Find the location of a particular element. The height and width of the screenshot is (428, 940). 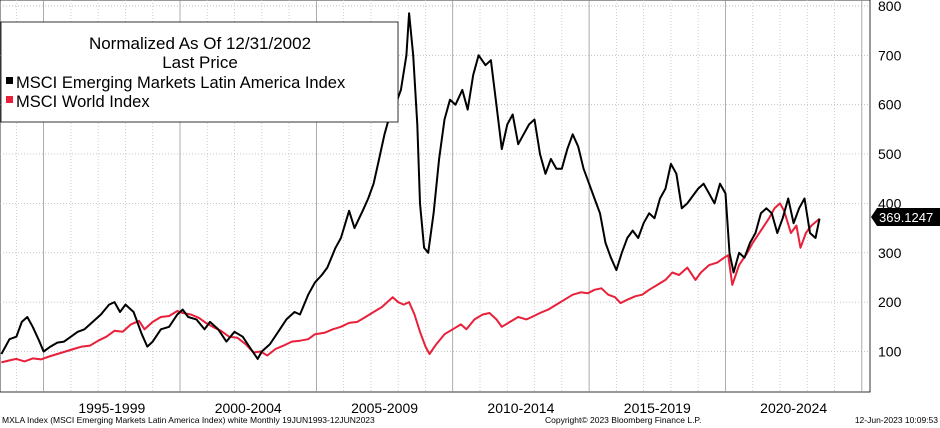

footer-right: 12-Jun-2023 10:09:53 is located at coordinates (896, 420).